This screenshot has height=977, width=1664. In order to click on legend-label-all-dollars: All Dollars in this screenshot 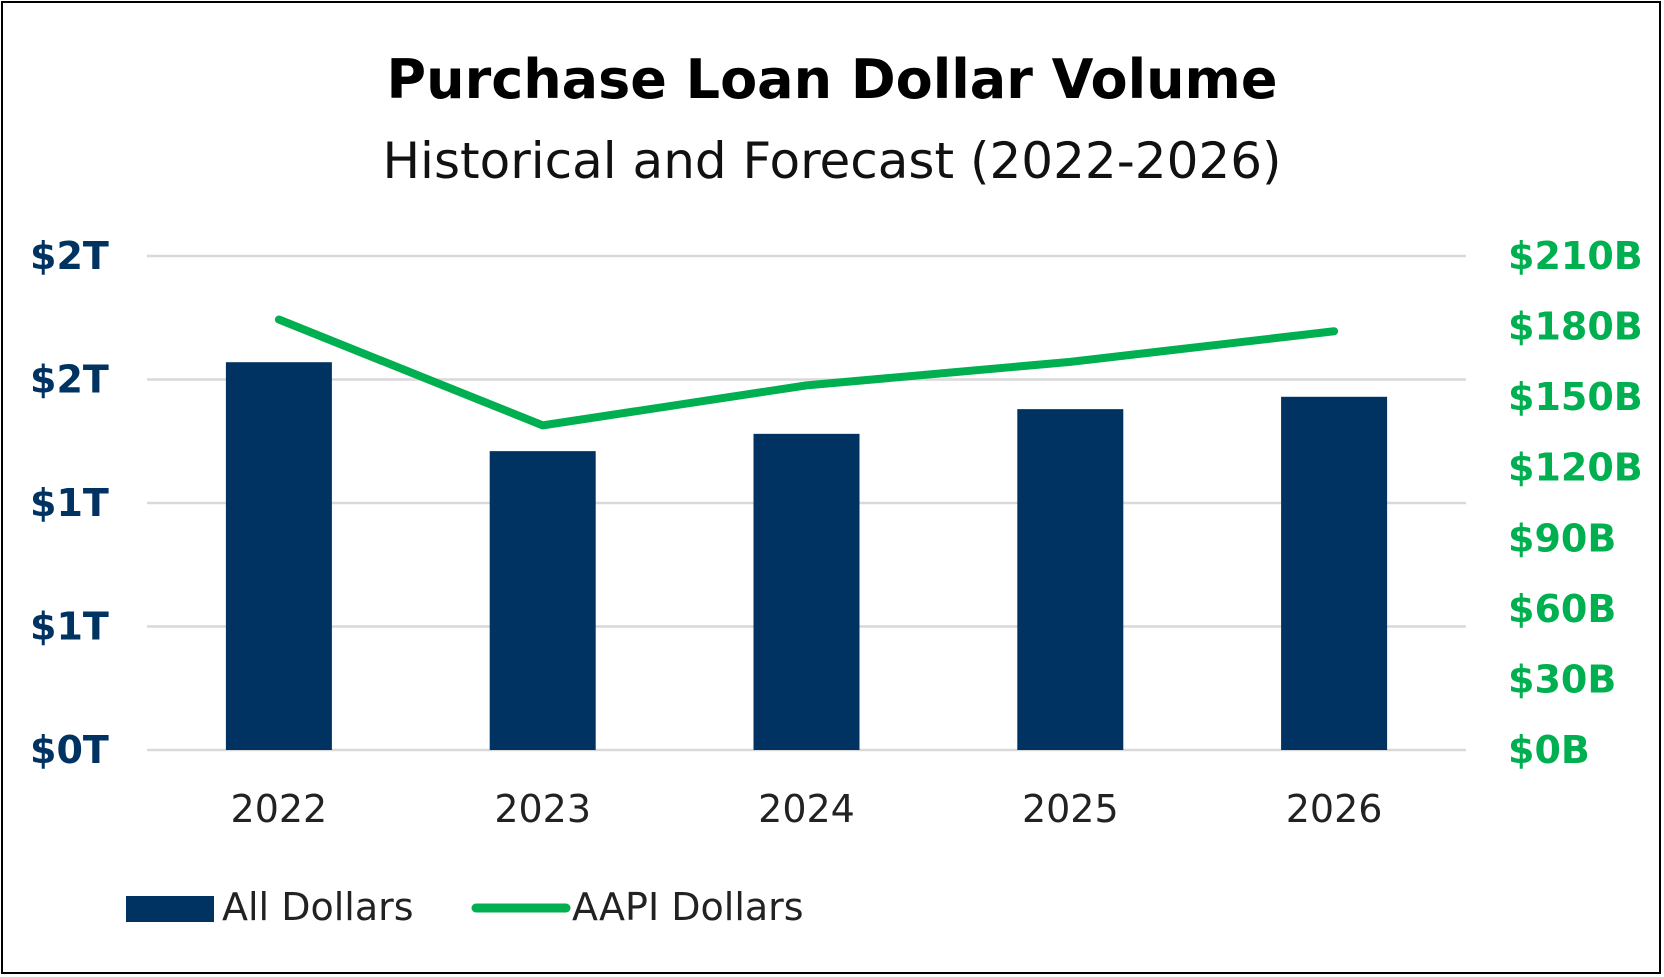, I will do `click(318, 907)`.